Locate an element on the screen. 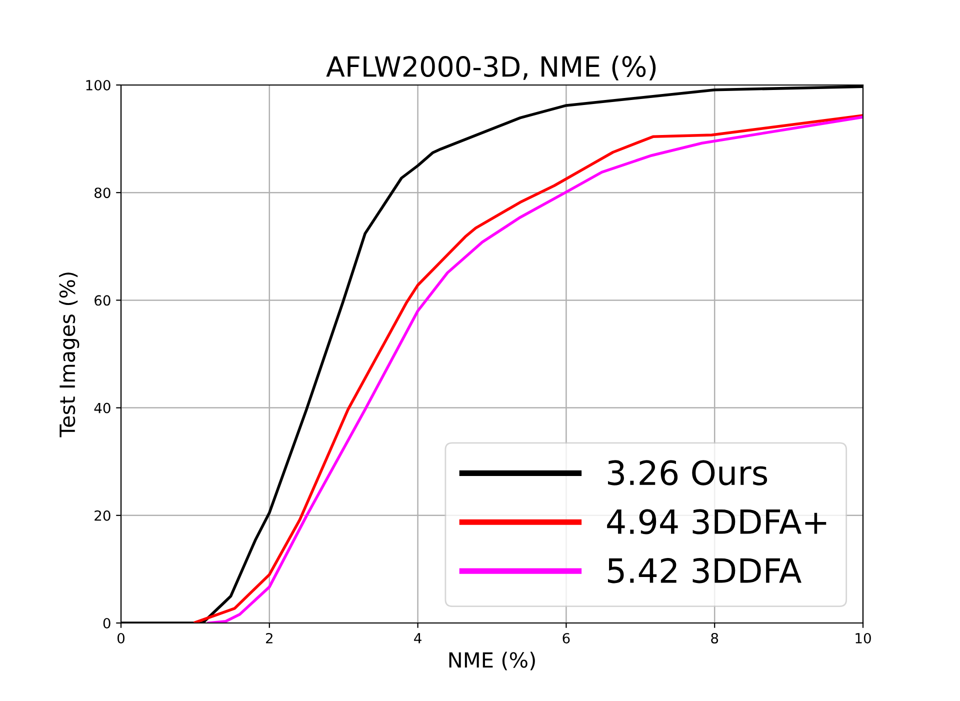 The height and width of the screenshot is (701, 960). y-tick-label: 20 is located at coordinates (102, 515).